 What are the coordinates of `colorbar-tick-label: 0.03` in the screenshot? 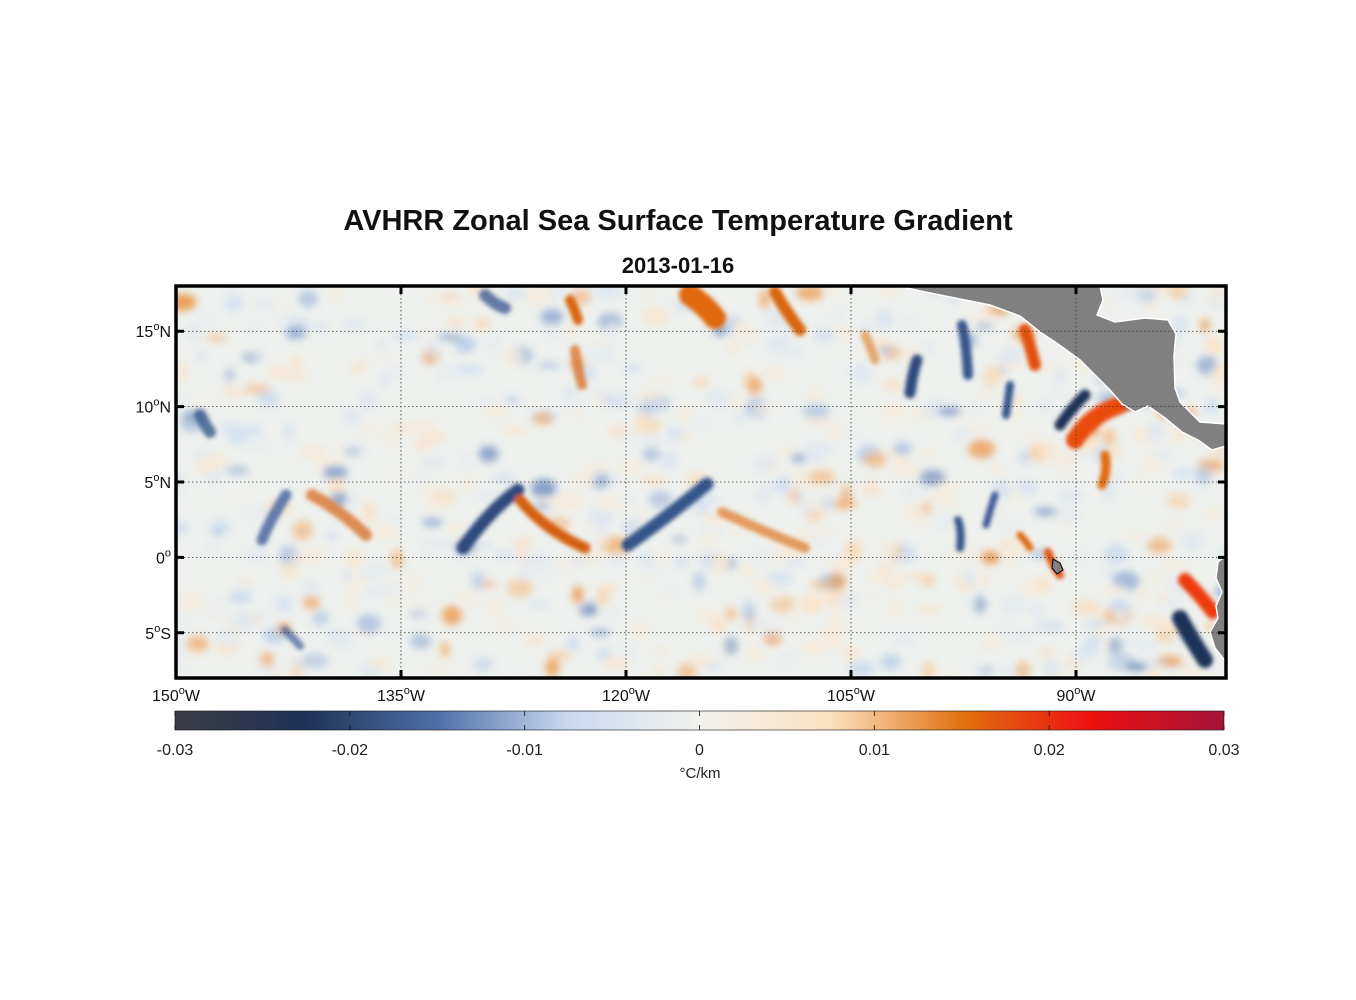 It's located at (1223, 750).